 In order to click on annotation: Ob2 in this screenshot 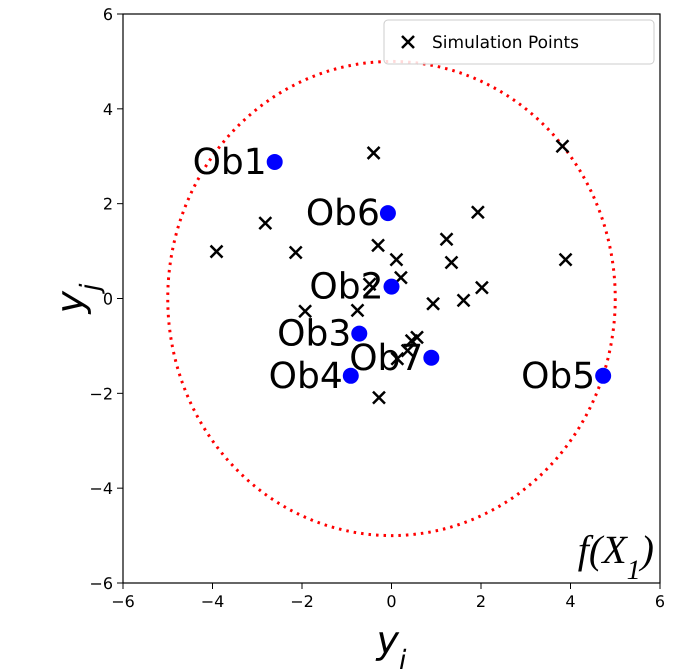, I will do `click(346, 287)`.